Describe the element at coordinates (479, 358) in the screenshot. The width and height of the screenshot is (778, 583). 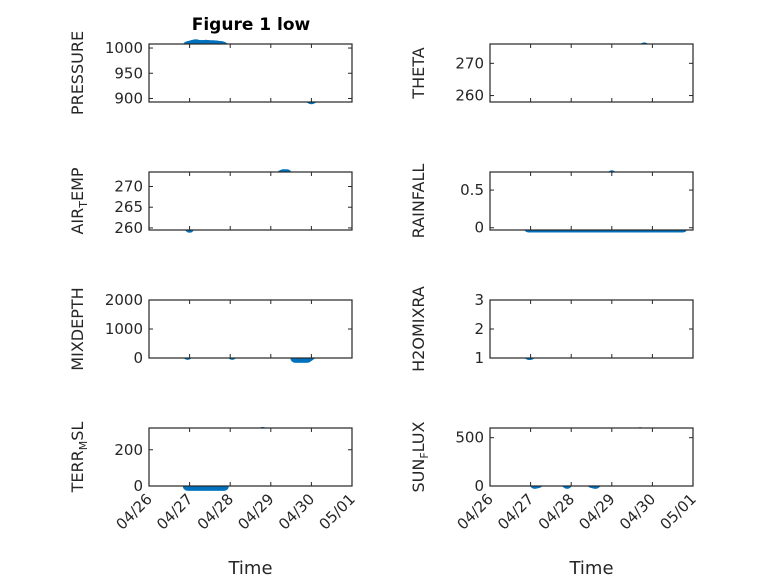
I see `y-tick-label: 1` at that location.